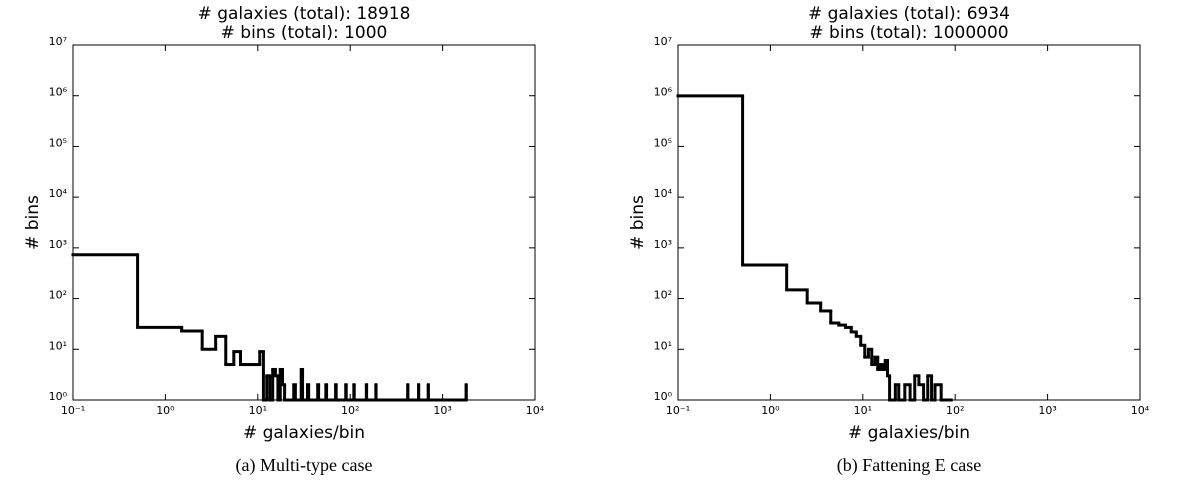  Describe the element at coordinates (908, 33) in the screenshot. I see `chart-title: # bins (total): 1000000` at that location.